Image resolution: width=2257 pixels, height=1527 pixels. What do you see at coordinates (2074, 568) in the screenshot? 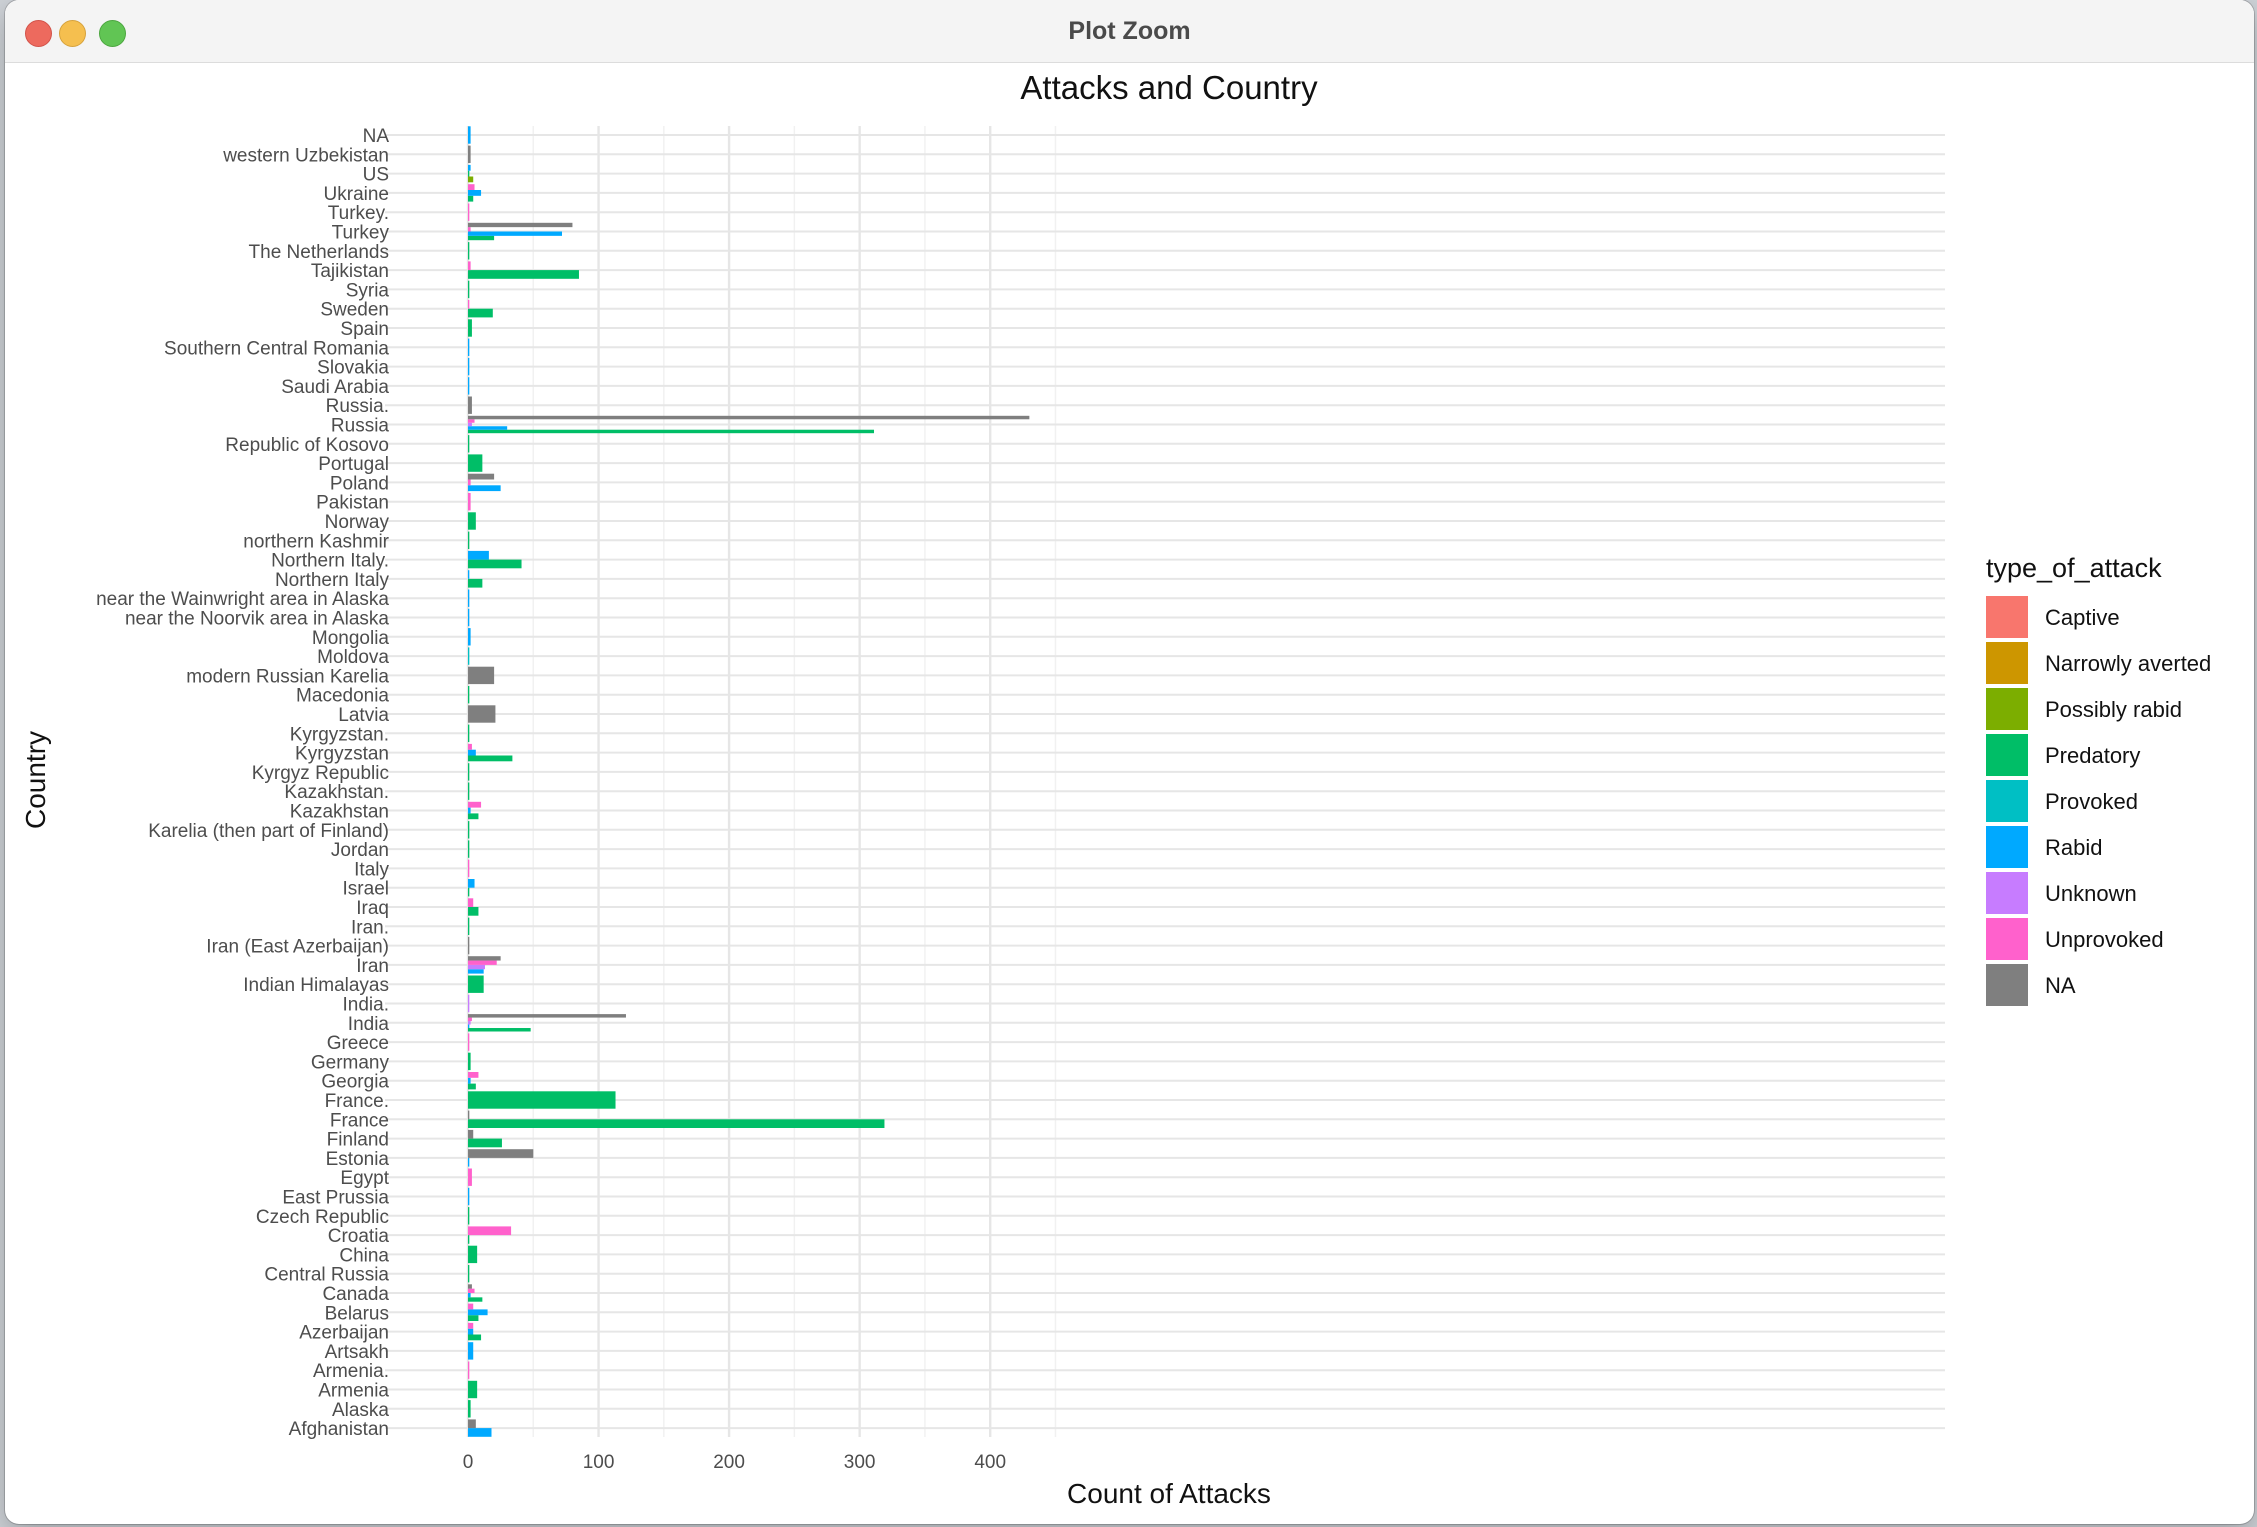
I see `legend-title: type_of_attack` at bounding box center [2074, 568].